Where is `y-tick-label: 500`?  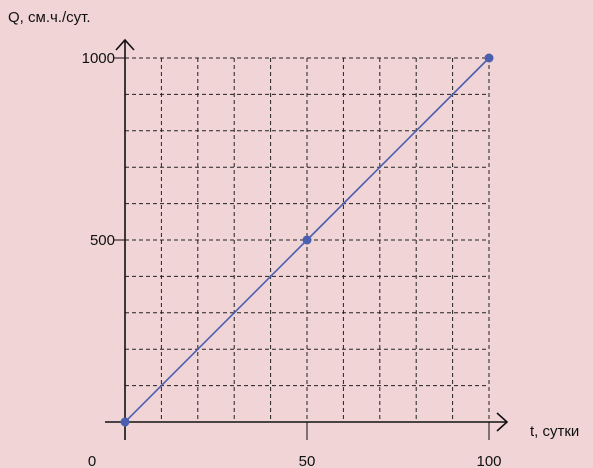
y-tick-label: 500 is located at coordinates (102, 240).